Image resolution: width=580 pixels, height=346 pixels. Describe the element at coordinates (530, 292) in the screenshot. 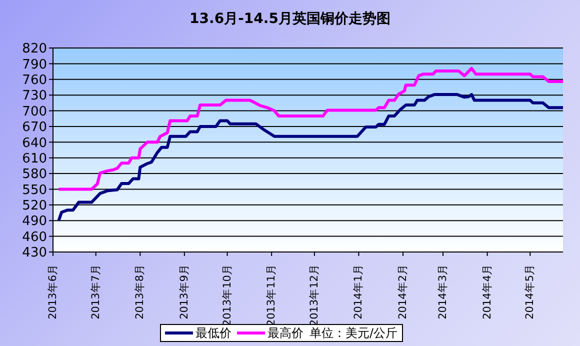

I see `x-tick-label: 2014年5月` at that location.